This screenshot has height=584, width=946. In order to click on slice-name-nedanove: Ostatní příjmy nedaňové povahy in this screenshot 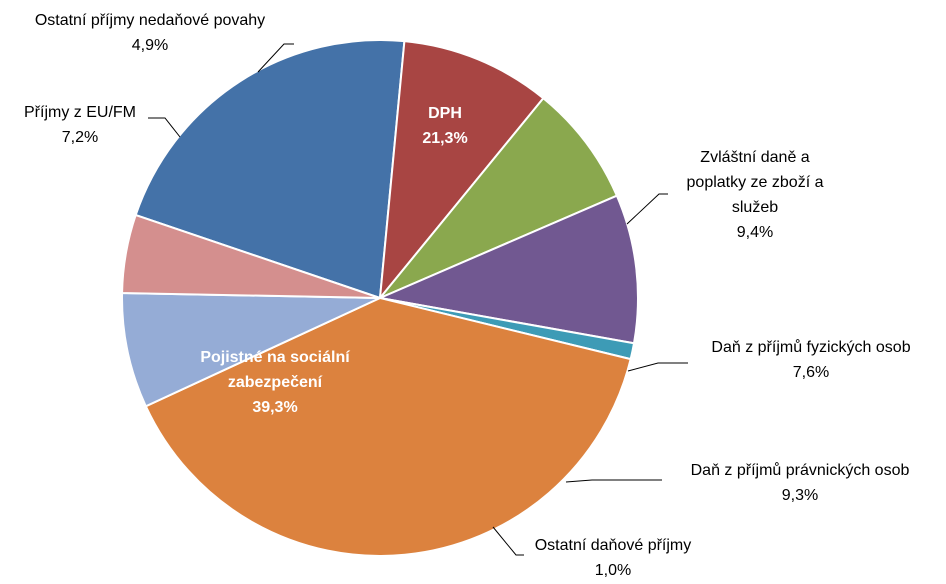, I will do `click(150, 20)`.